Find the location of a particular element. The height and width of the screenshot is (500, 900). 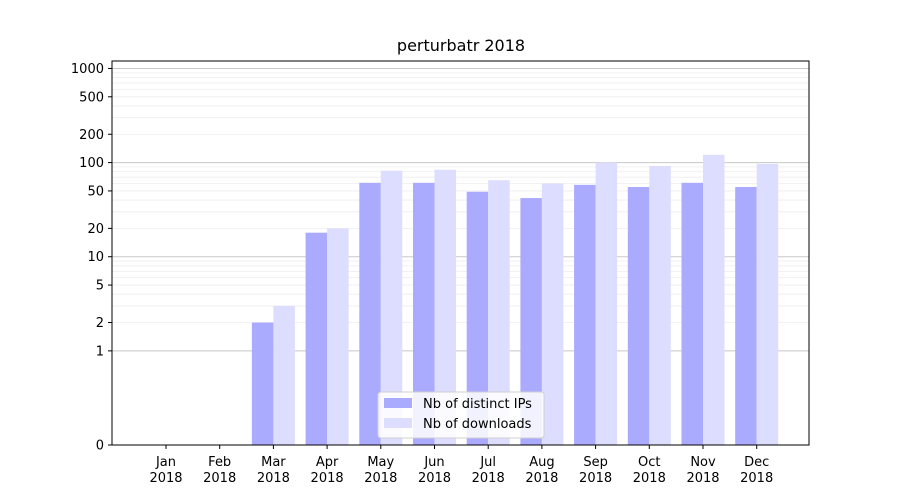

y-tick-label: 500 is located at coordinates (91, 97).